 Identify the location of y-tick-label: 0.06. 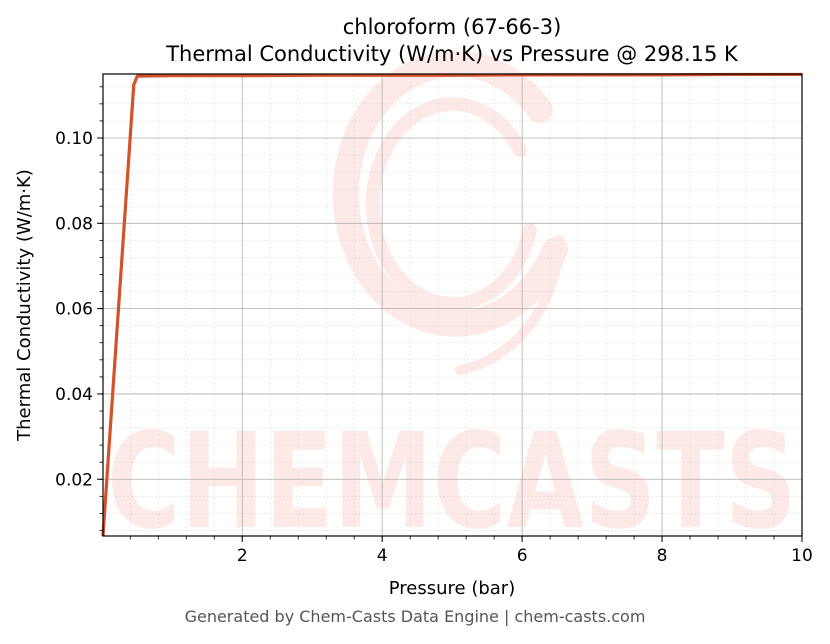
(74, 310).